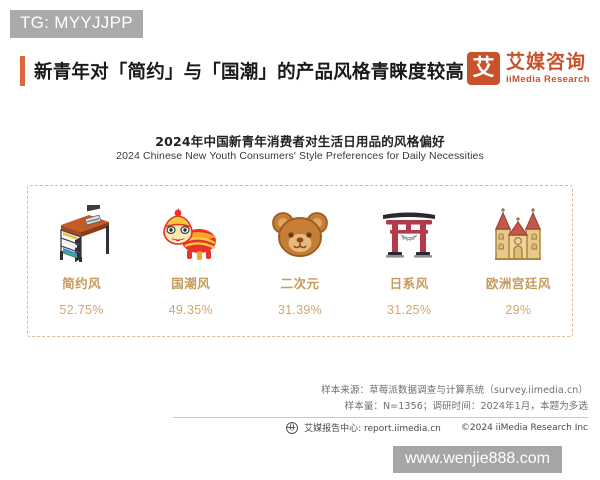  Describe the element at coordinates (466, 406) in the screenshot. I see `footnote-sample: 样本量：N=1356；调研时间：2024年1月，本题为多选` at that location.